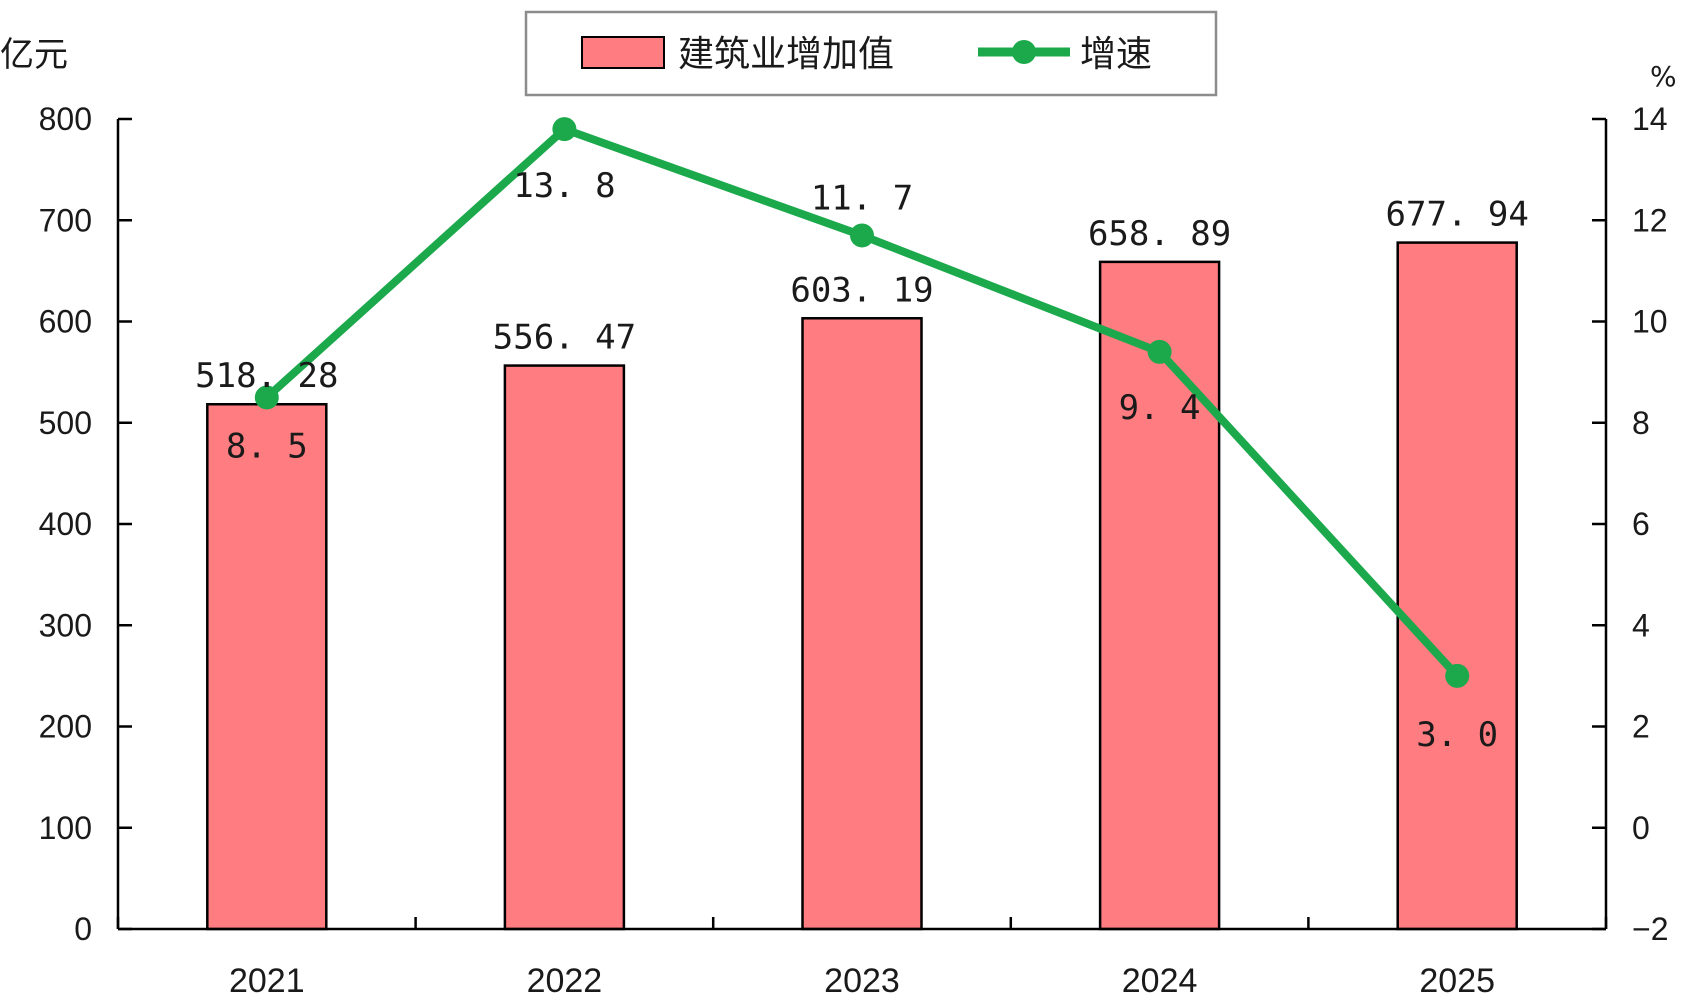 The height and width of the screenshot is (1007, 1684). I want to click on growth-value-label-2023: 11. 7, so click(862, 198).